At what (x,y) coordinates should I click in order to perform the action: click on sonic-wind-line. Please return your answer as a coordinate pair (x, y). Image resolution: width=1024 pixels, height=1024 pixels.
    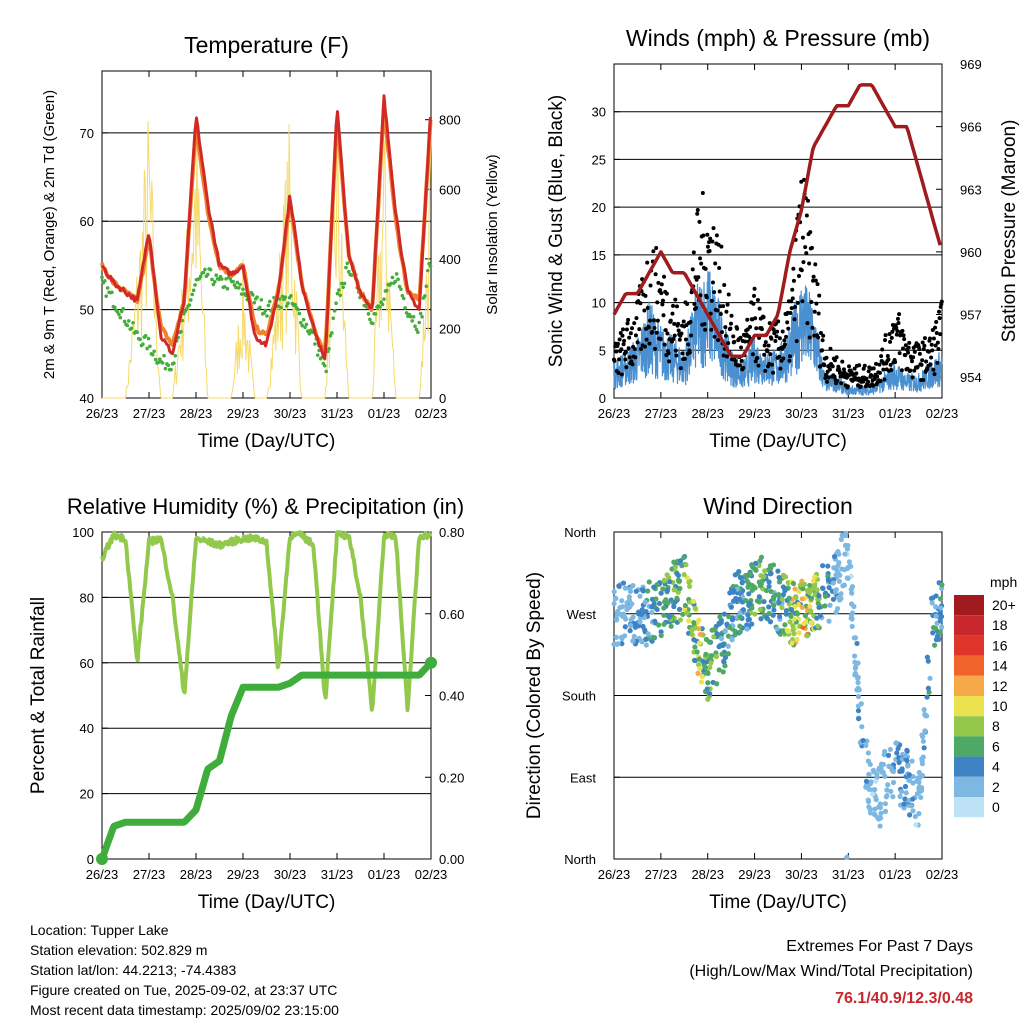
    Looking at the image, I should click on (778, 333).